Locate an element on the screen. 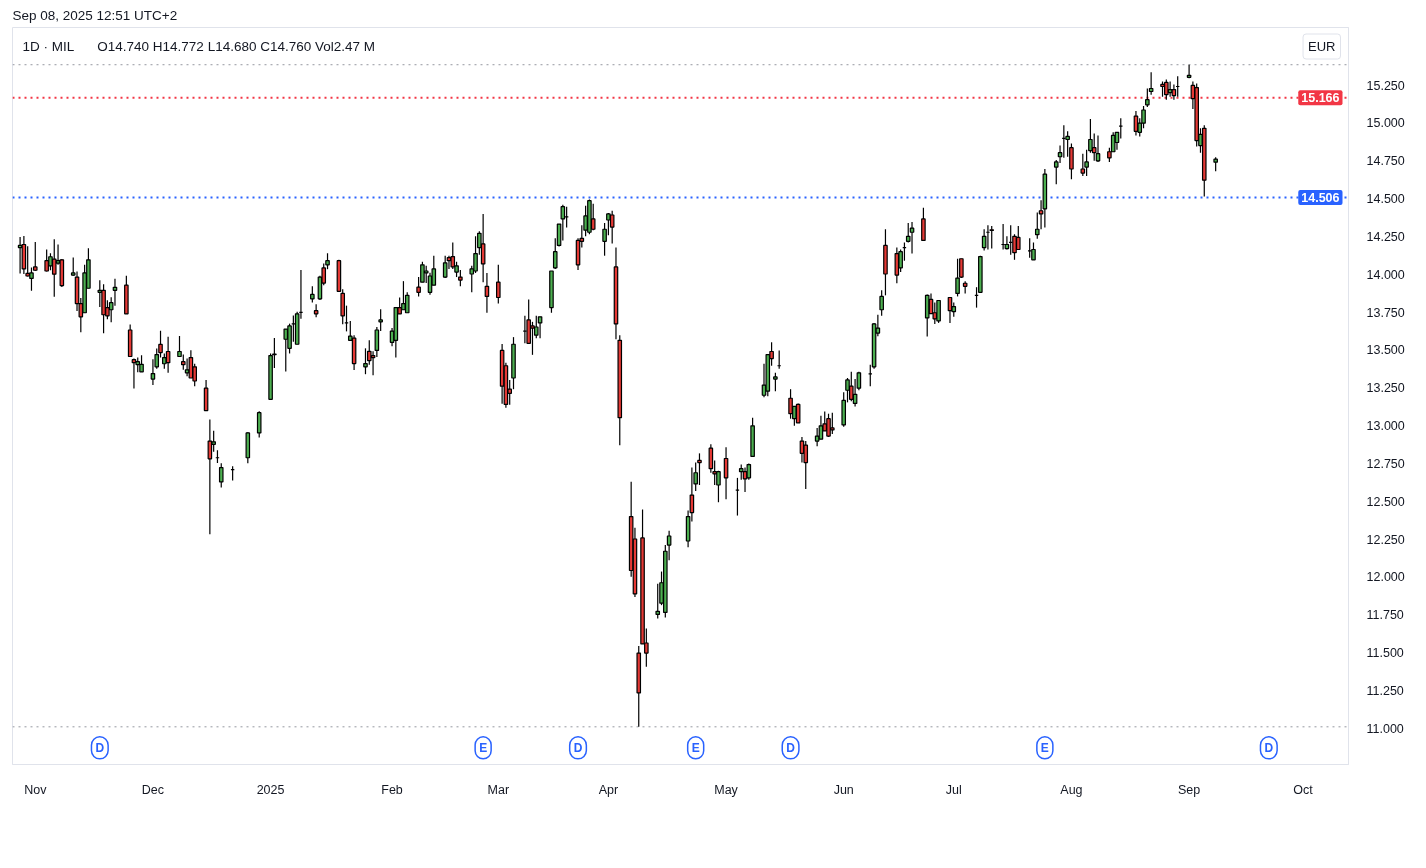  x-tick-label: May is located at coordinates (726, 789).